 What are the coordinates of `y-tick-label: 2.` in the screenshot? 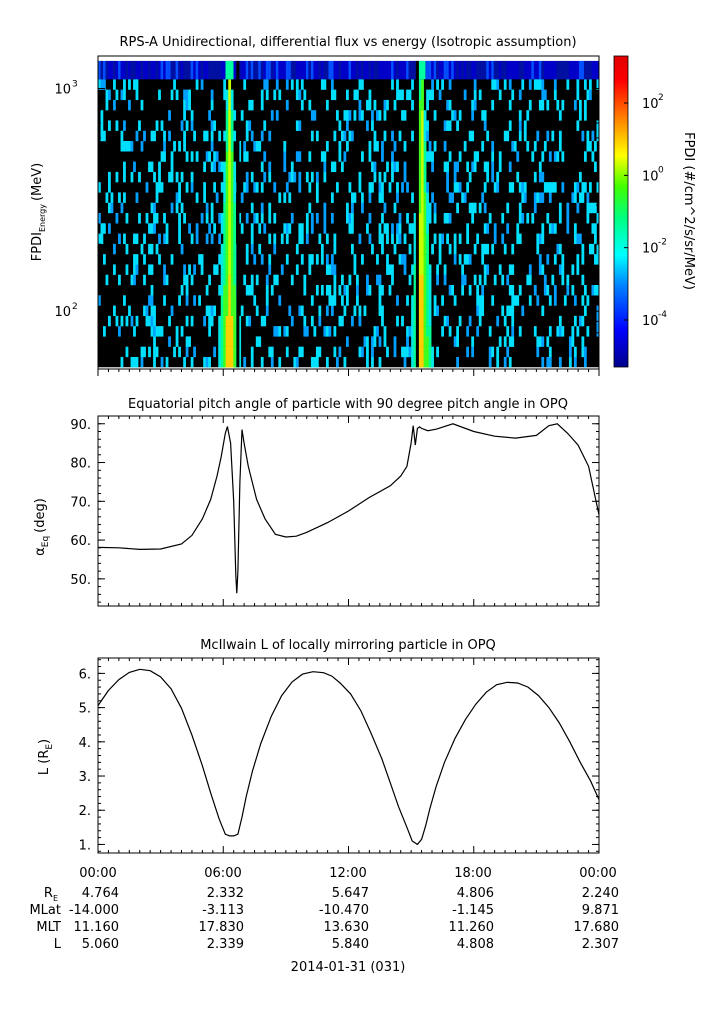 It's located at (85, 811).